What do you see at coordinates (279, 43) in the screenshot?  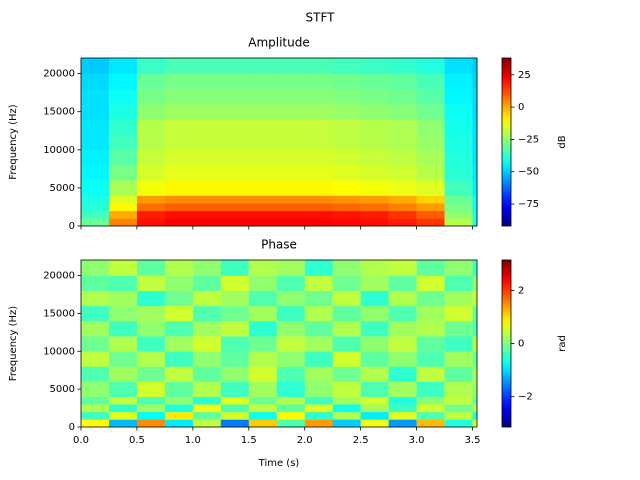 I see `axes-title: Amplitude` at bounding box center [279, 43].